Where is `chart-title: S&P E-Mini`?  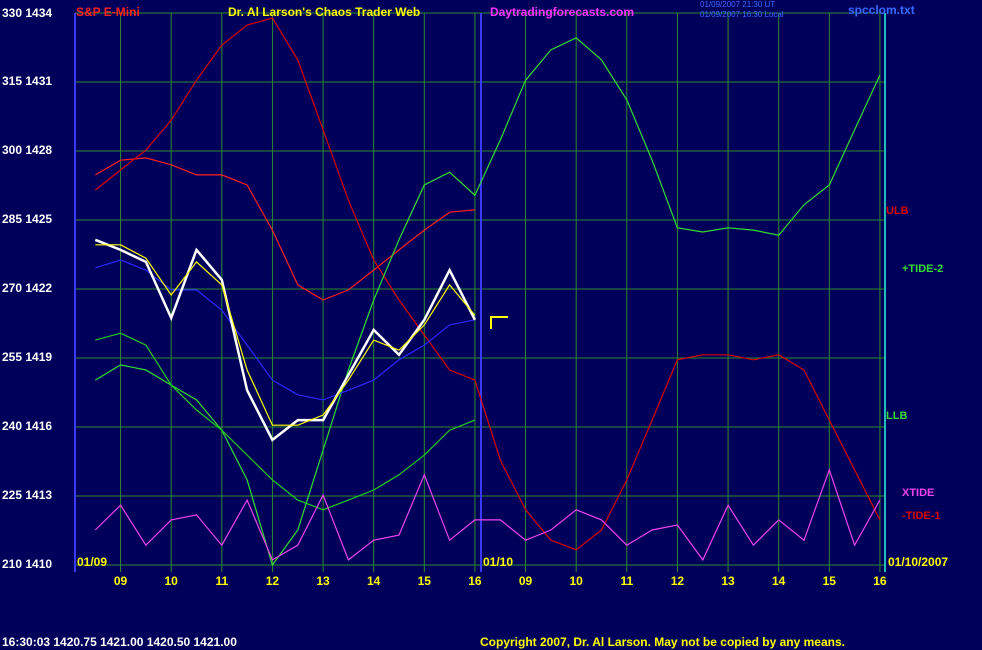 chart-title: S&P E-Mini is located at coordinates (108, 12).